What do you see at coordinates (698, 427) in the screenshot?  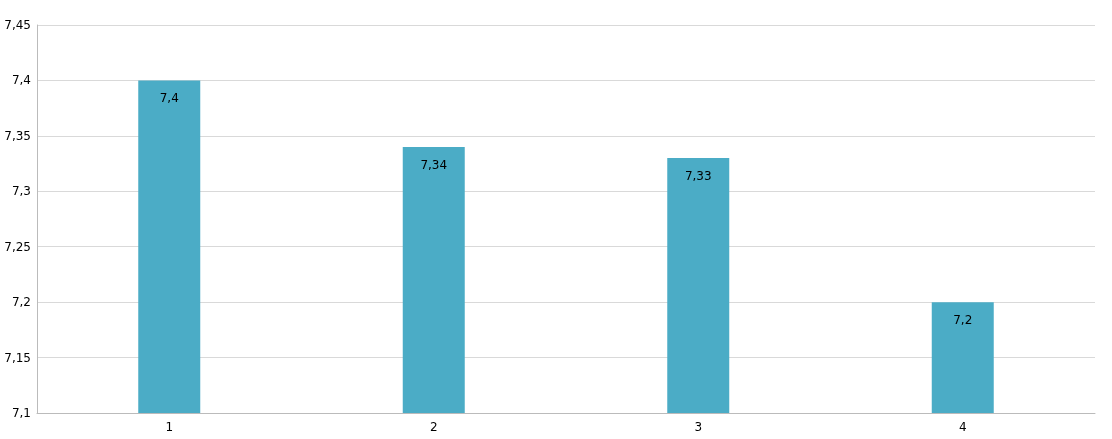 I see `x-tick-label: 3` at bounding box center [698, 427].